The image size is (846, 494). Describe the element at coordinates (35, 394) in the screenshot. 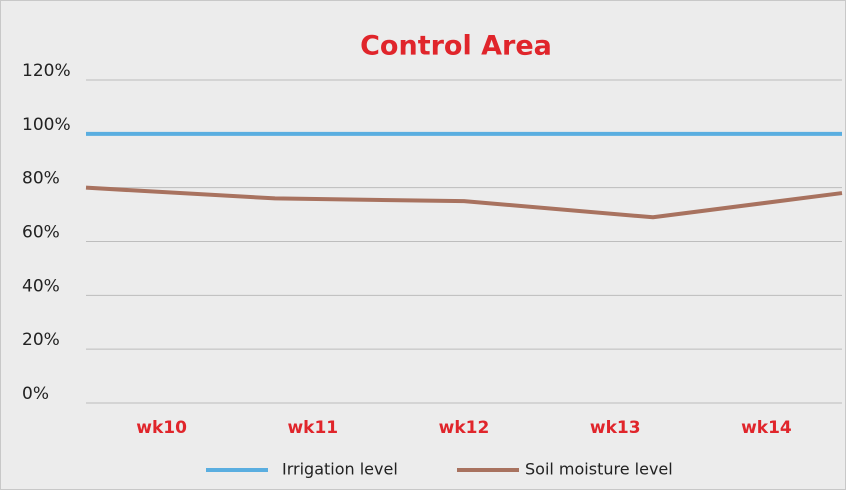

I see `y-tick-label: 0%` at that location.